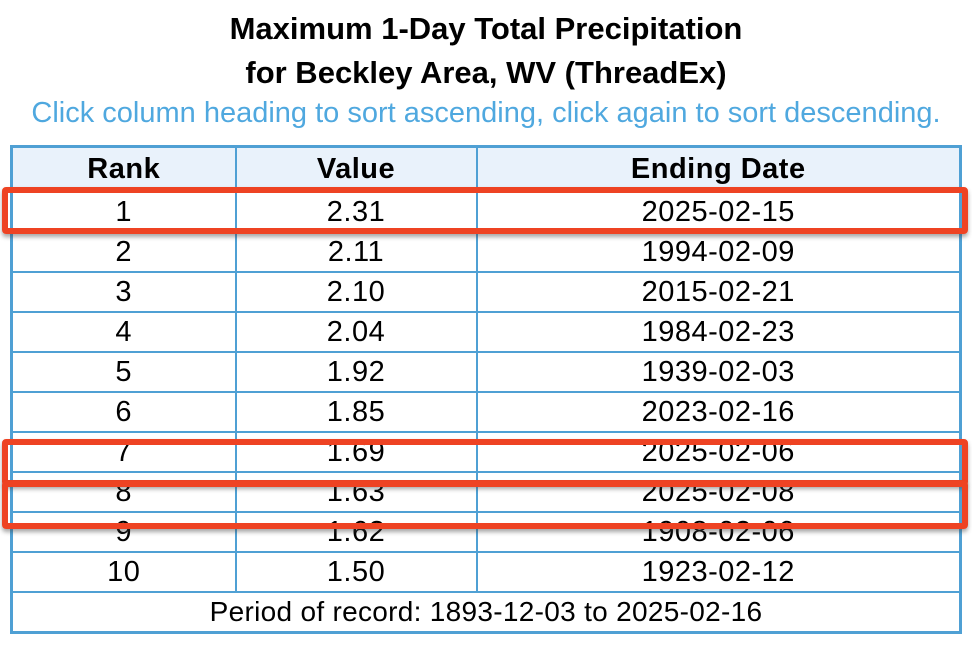  I want to click on date-cell: 1939-02-03, so click(718, 372).